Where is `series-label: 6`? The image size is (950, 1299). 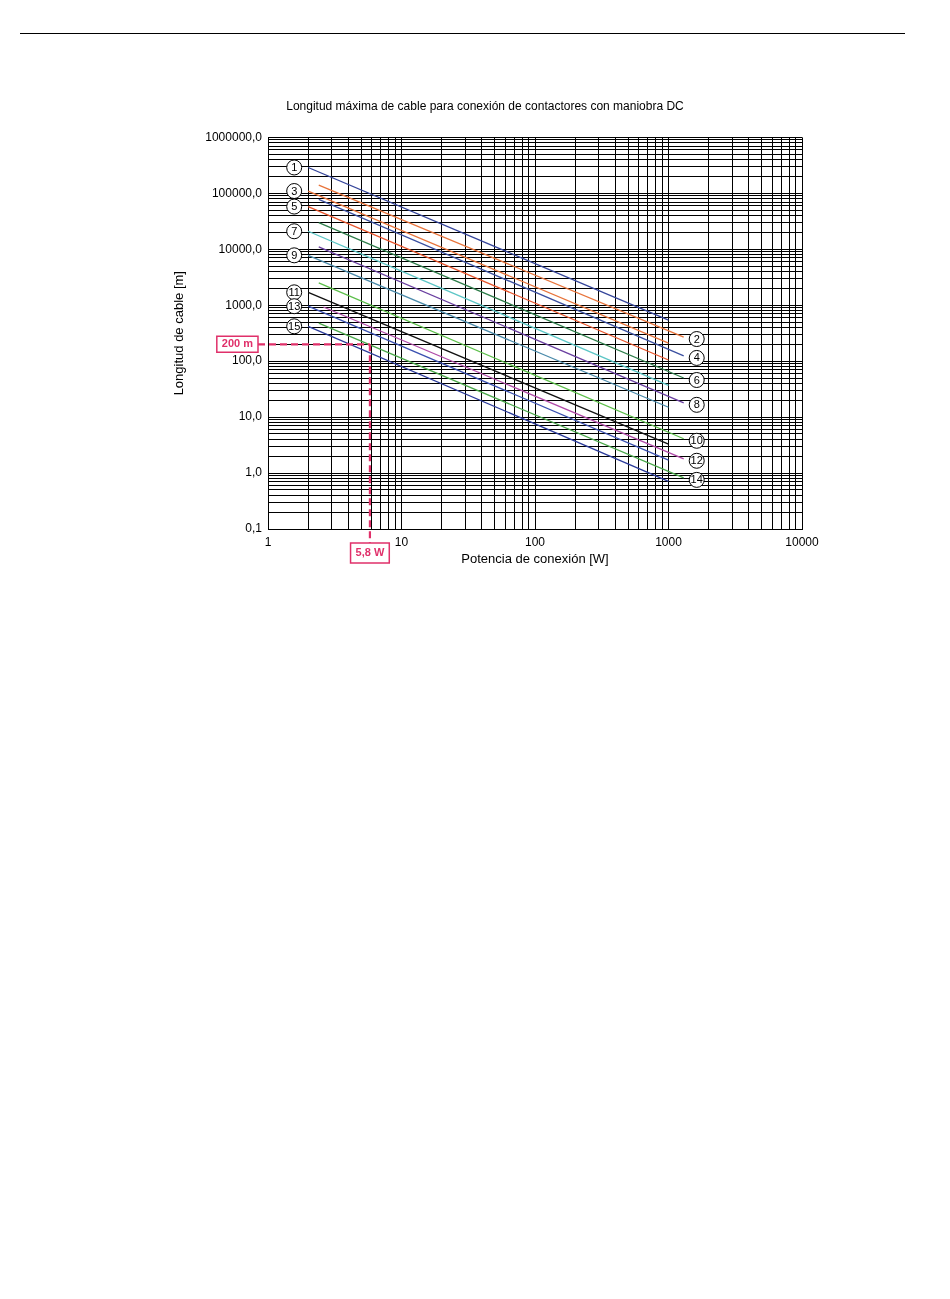 series-label: 6 is located at coordinates (696, 379).